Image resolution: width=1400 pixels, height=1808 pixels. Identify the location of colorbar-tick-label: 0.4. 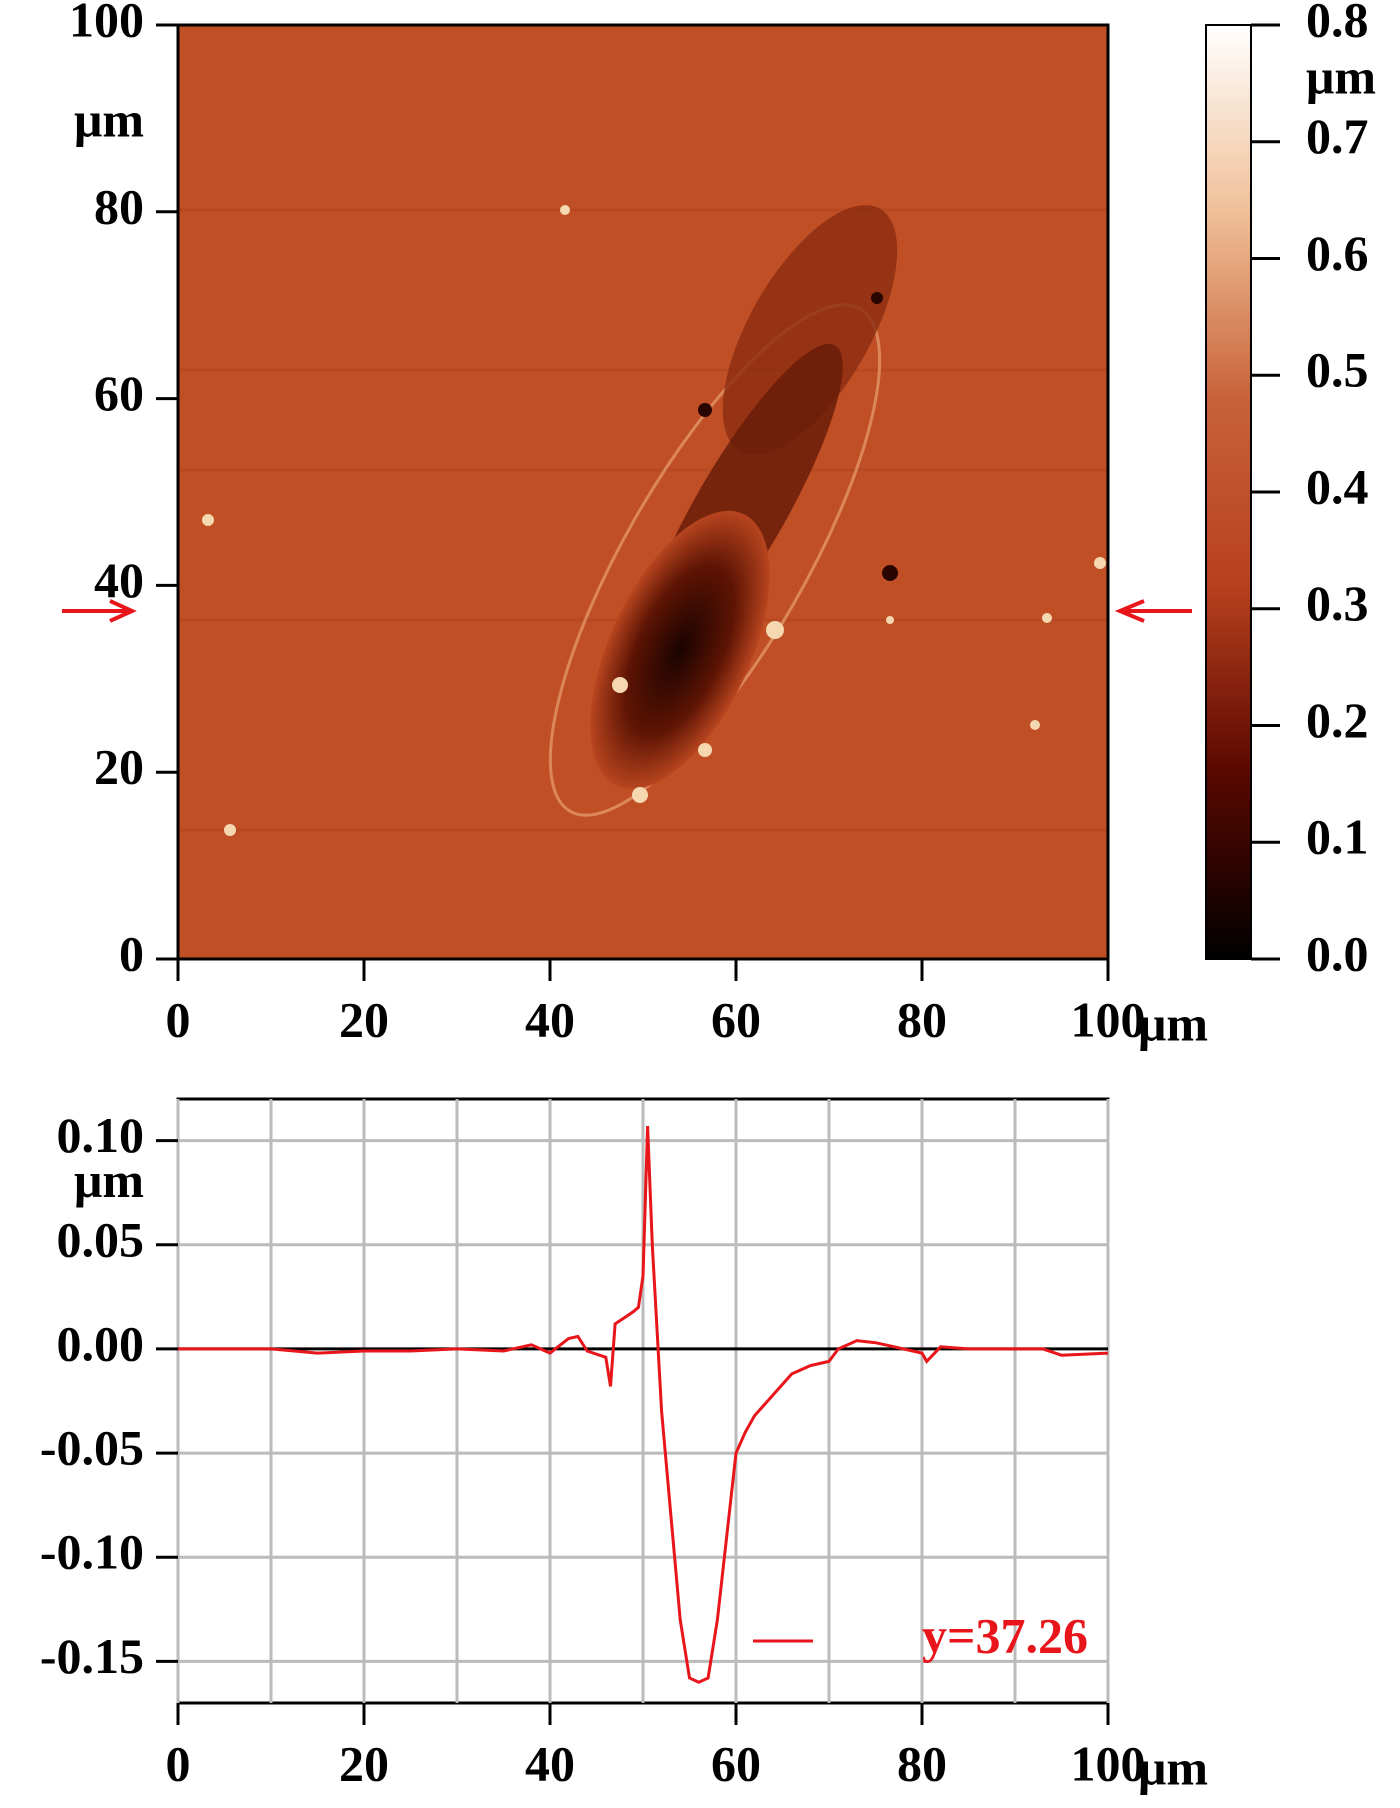
(1337, 486).